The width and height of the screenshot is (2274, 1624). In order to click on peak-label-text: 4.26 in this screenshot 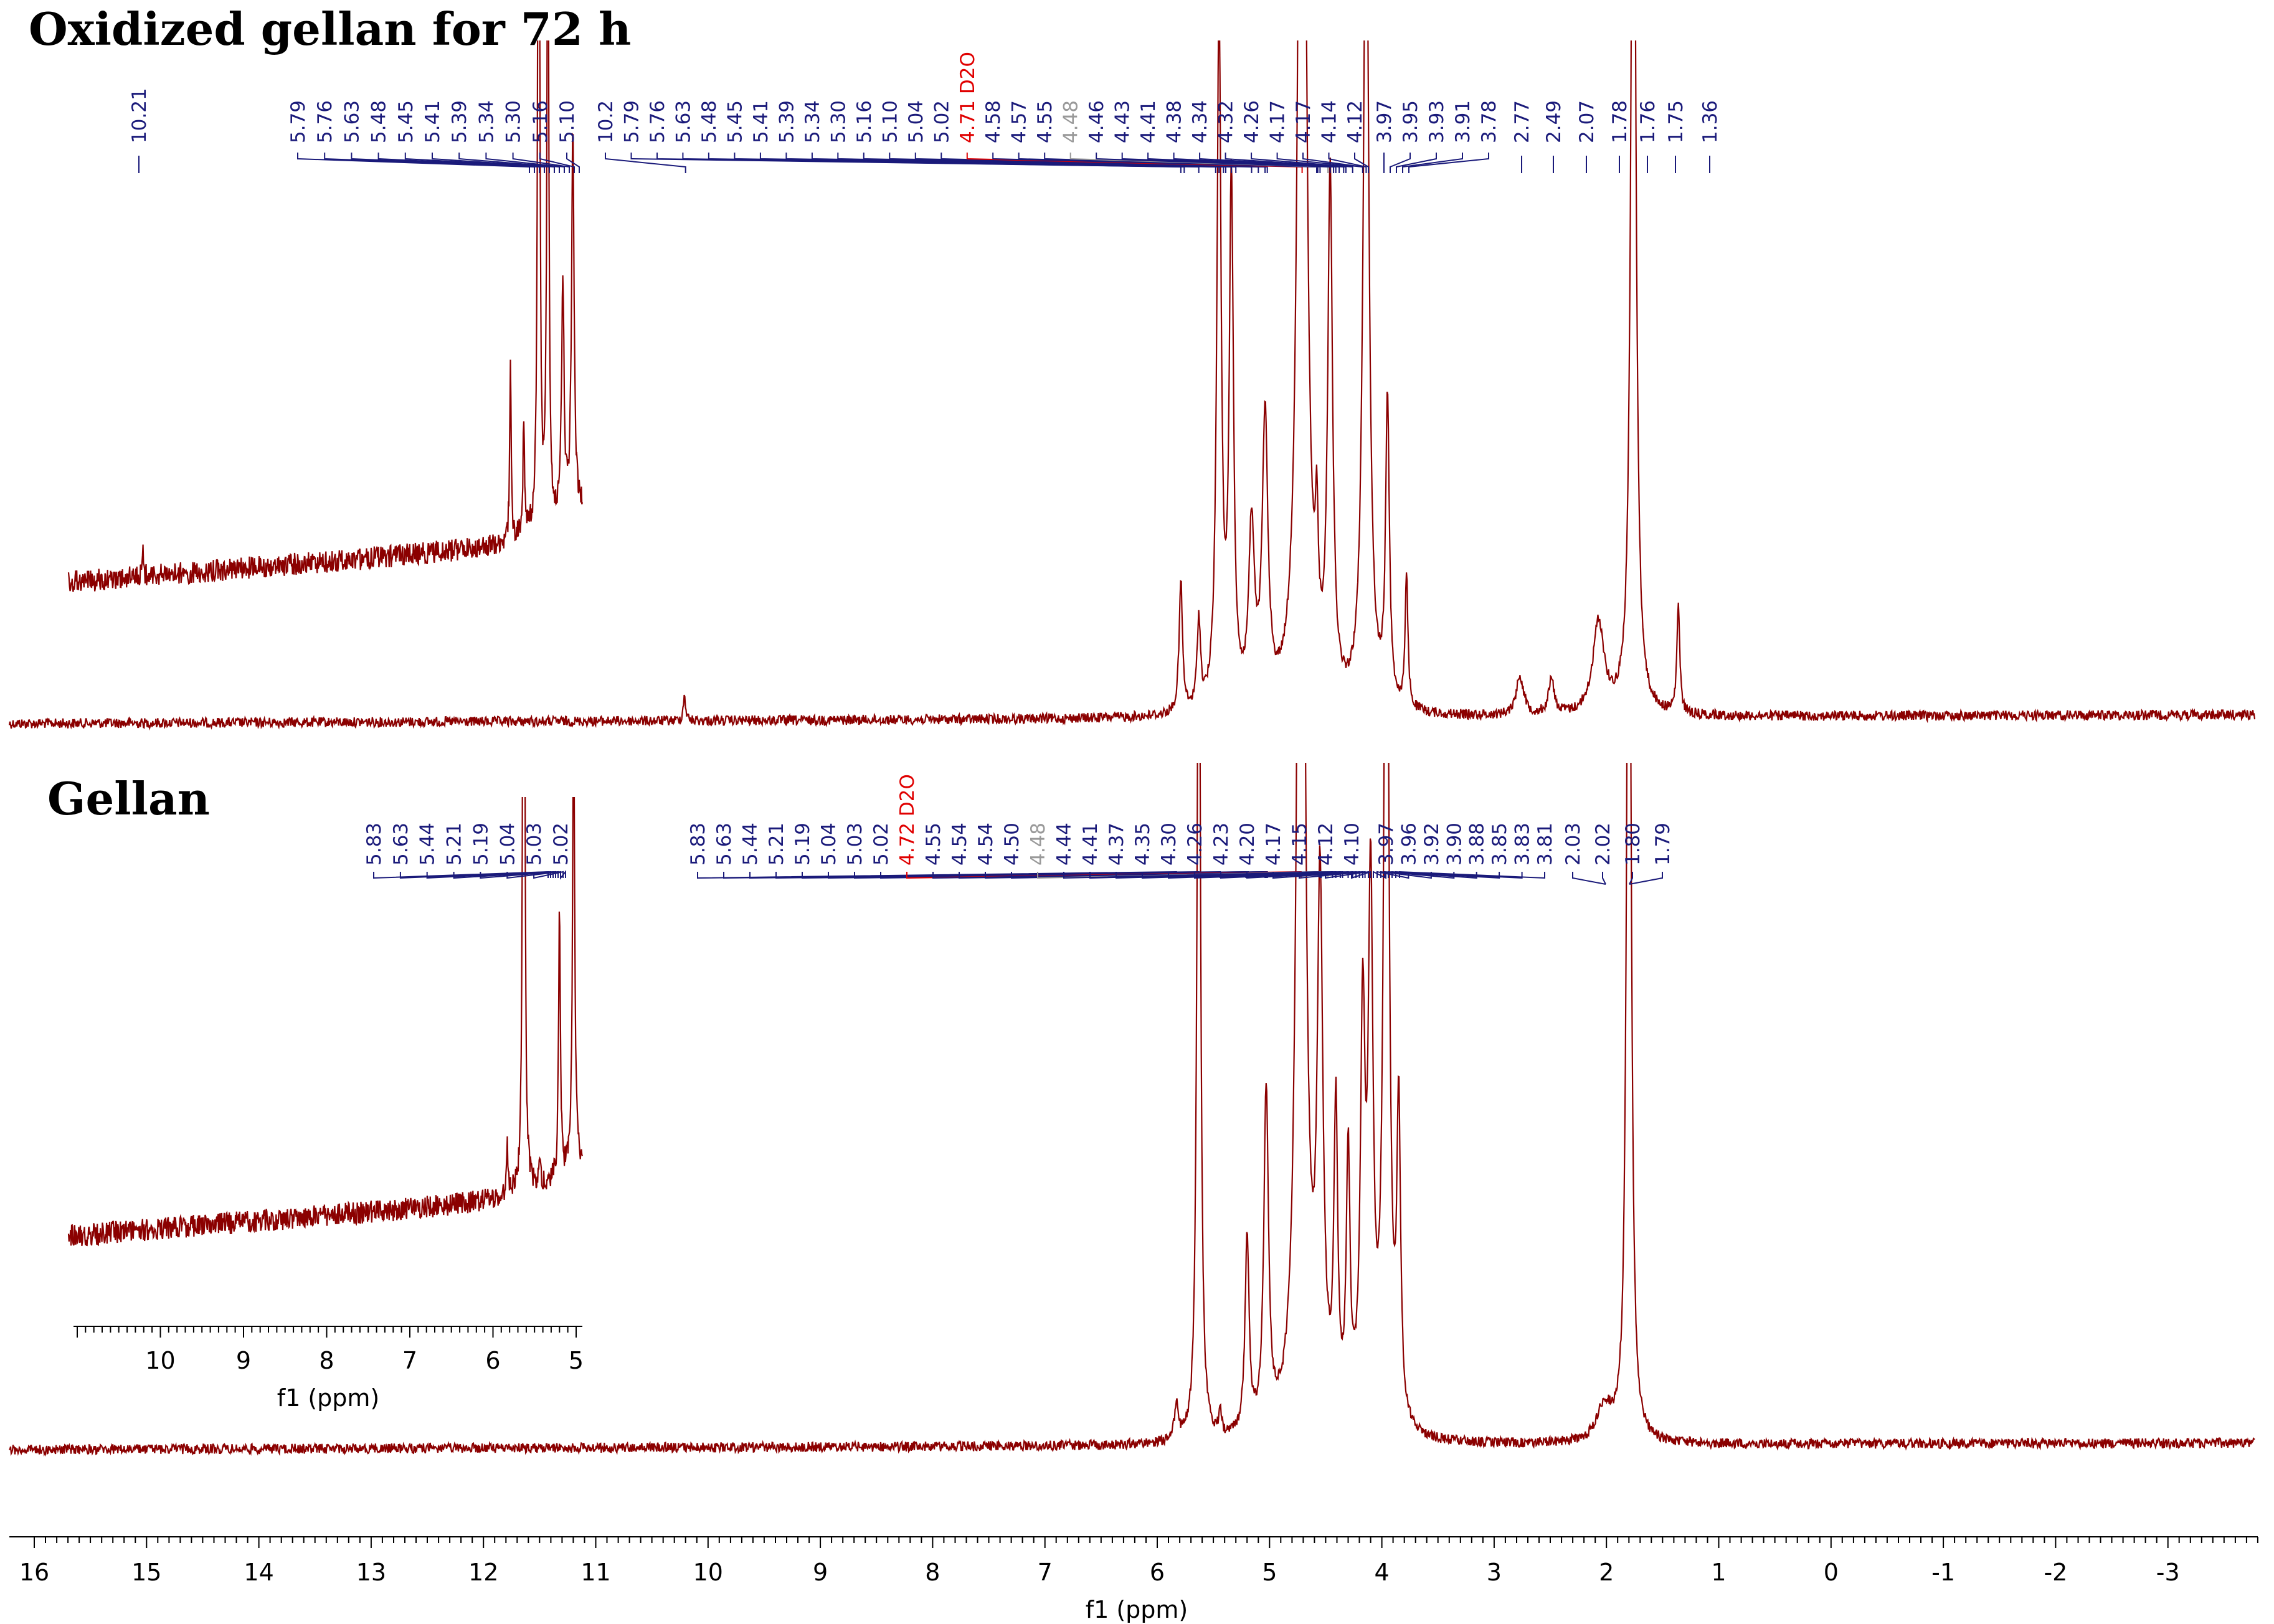, I will do `click(1195, 844)`.